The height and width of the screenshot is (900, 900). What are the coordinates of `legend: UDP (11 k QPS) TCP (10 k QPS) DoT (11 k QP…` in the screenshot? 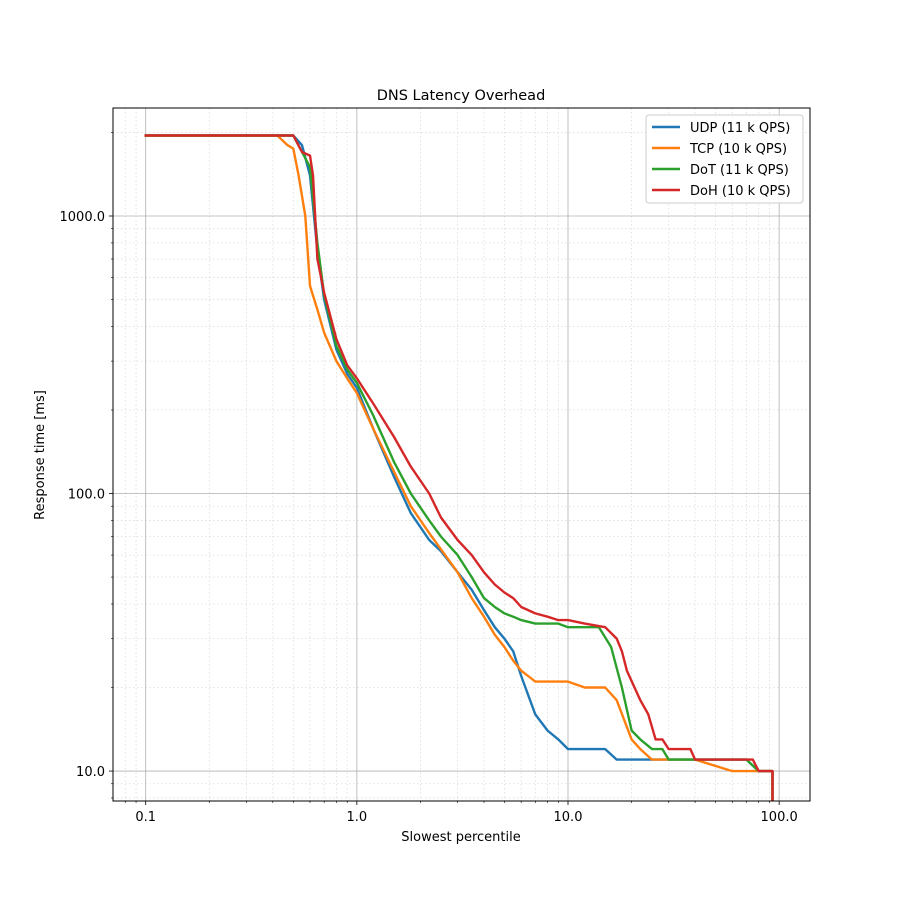 It's located at (724, 159).